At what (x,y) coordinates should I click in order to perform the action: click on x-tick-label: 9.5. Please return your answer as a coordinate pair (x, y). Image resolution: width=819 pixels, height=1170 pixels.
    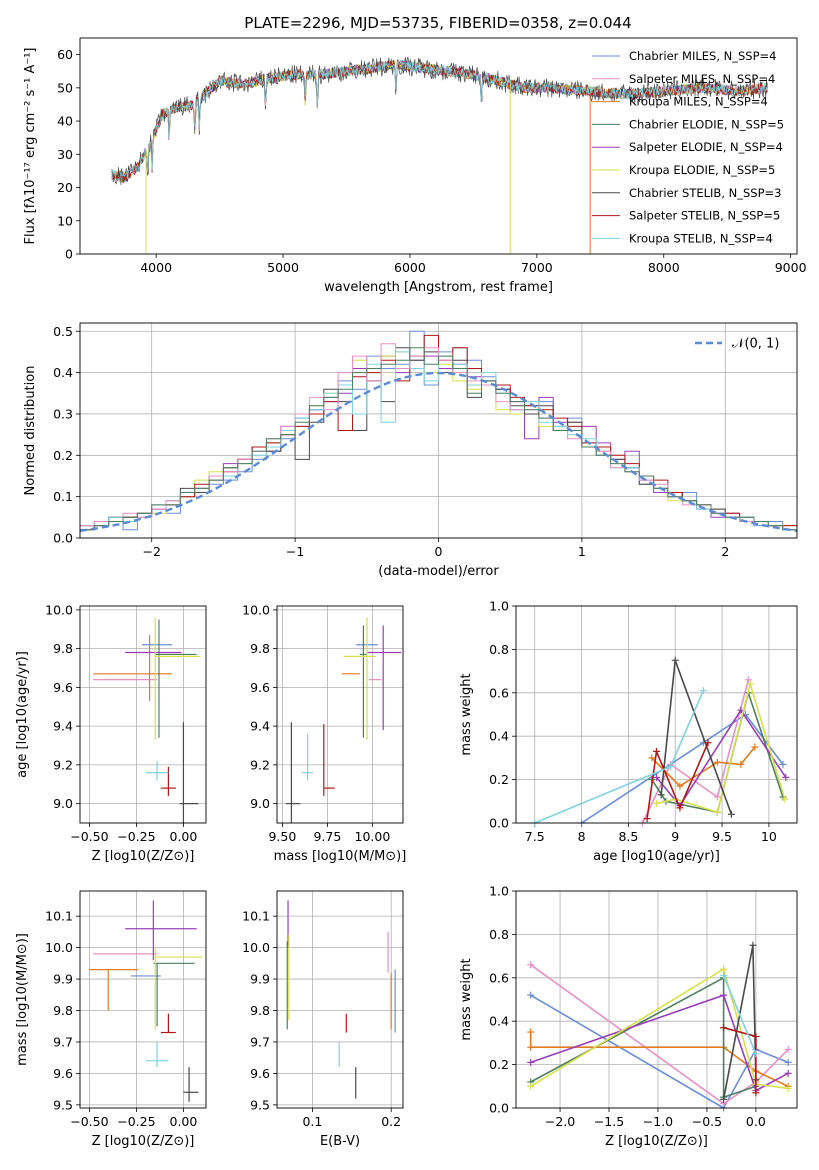
    Looking at the image, I should click on (722, 836).